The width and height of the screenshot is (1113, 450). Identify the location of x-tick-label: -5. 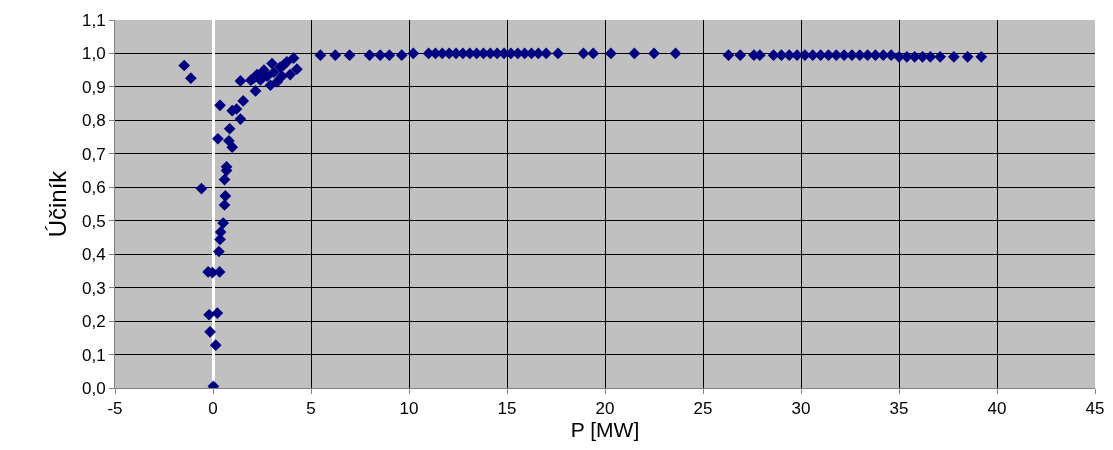
(115, 409).